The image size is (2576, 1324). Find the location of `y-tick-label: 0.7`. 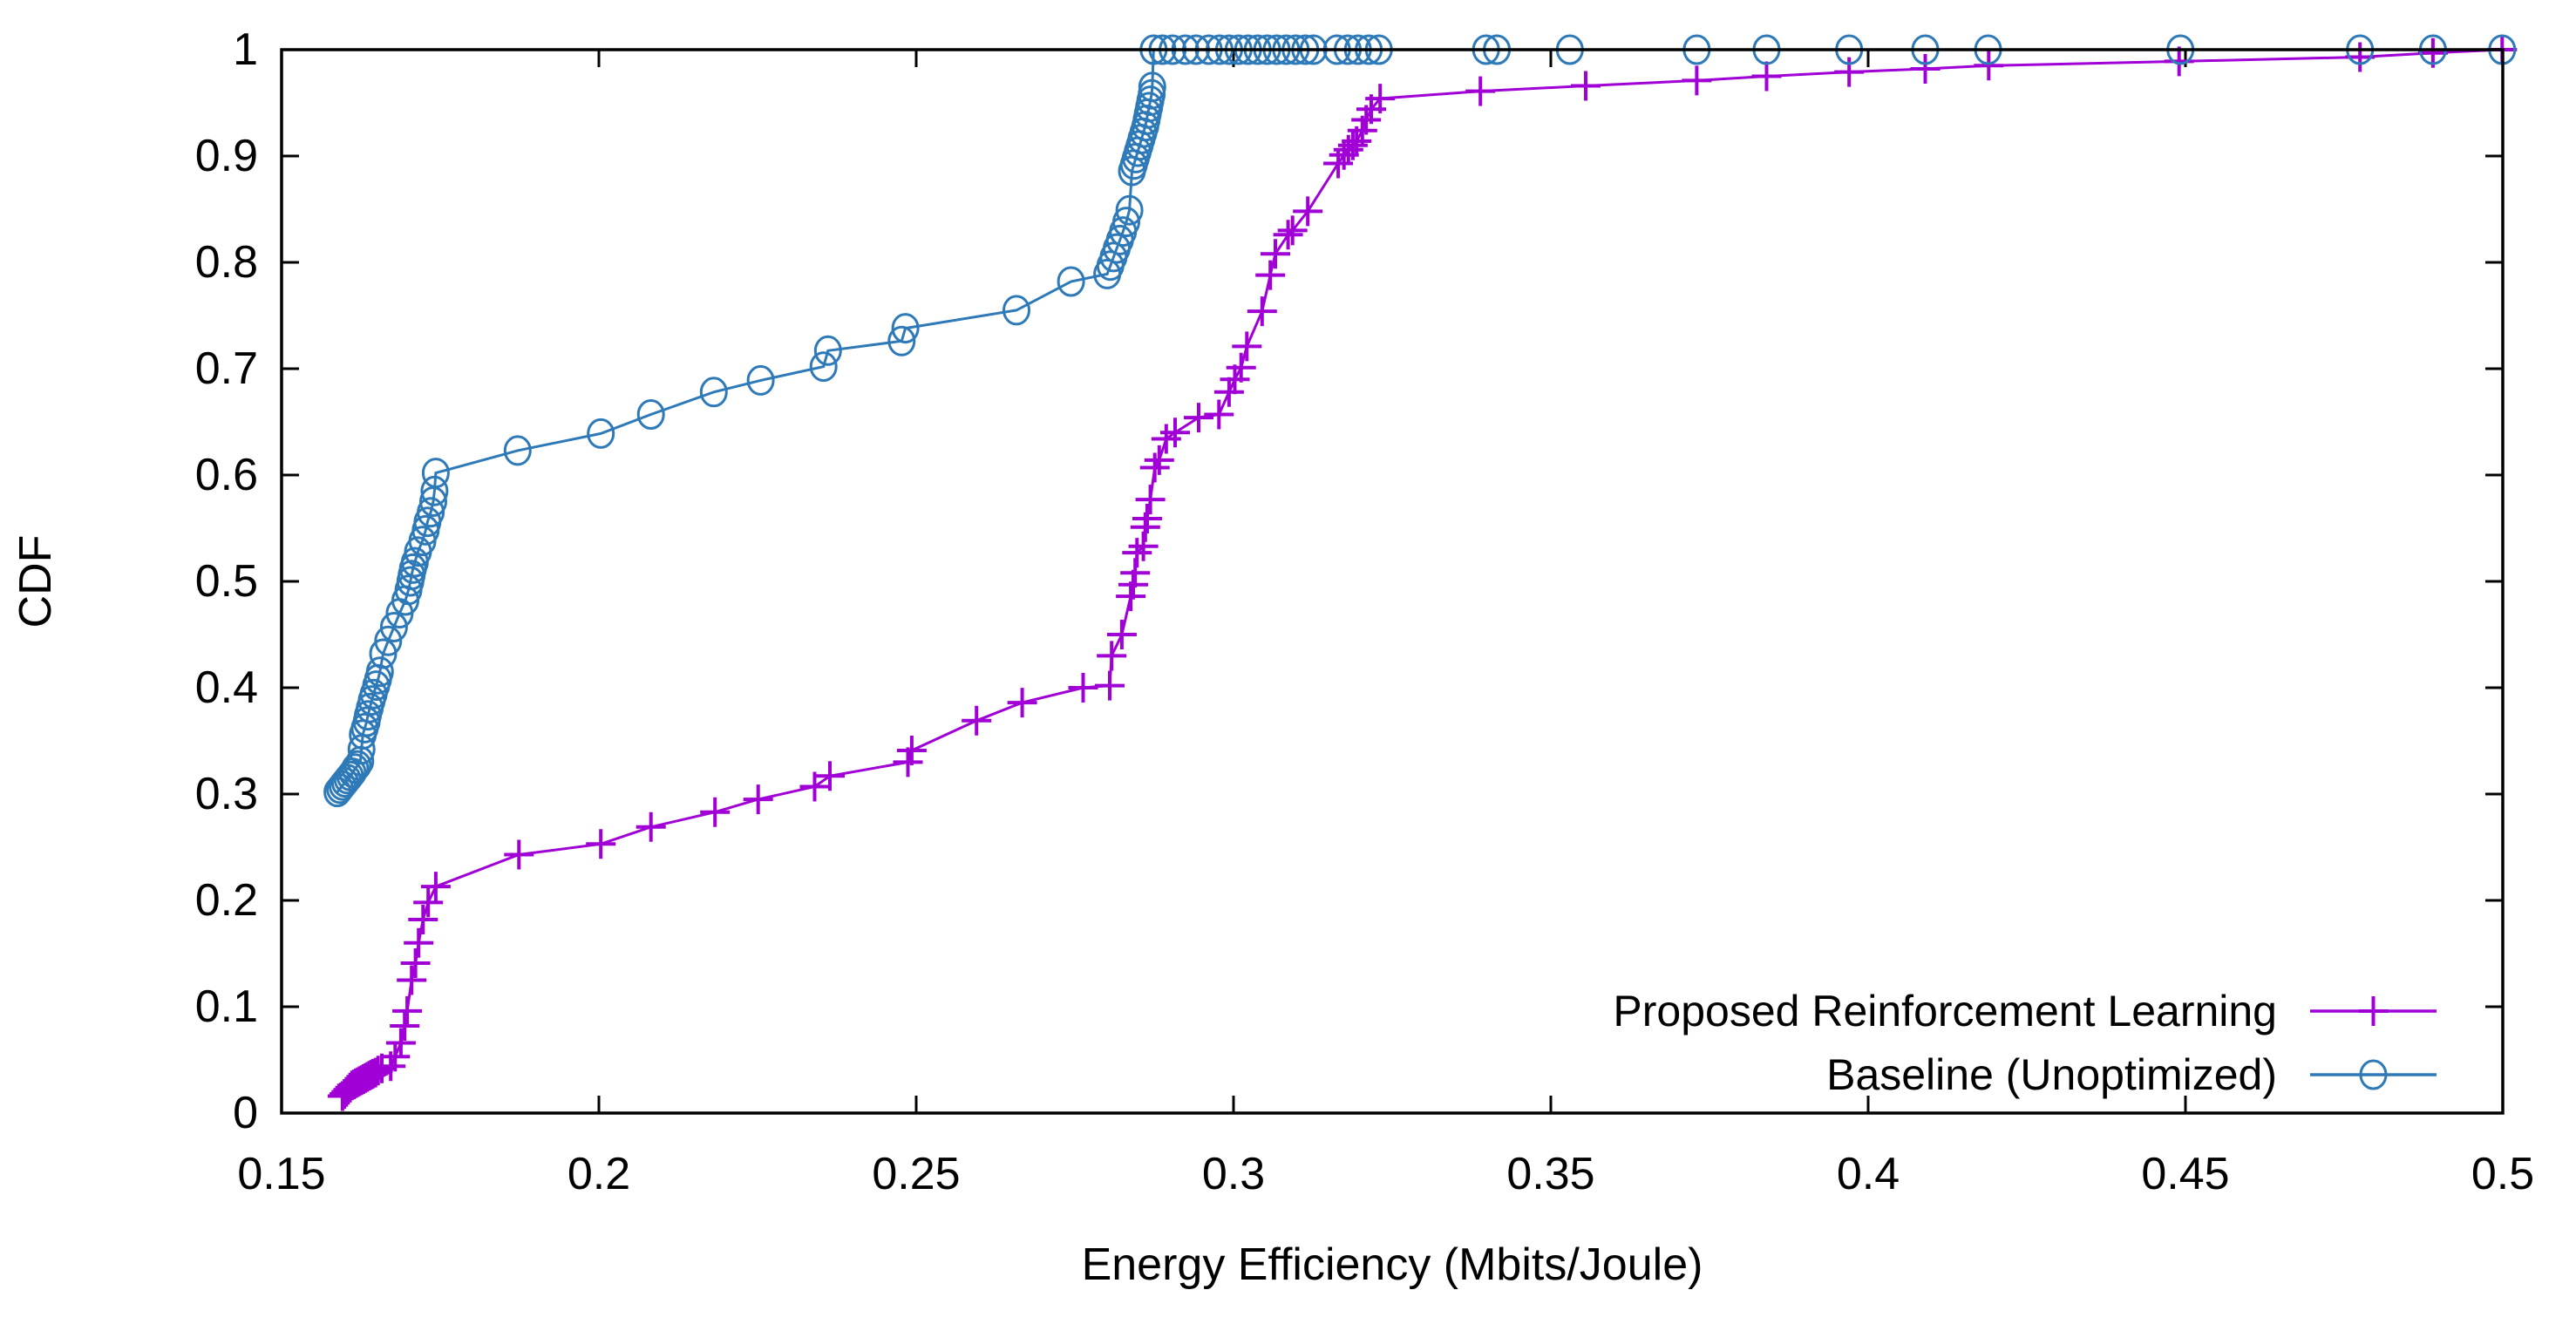

y-tick-label: 0.7 is located at coordinates (226, 368).